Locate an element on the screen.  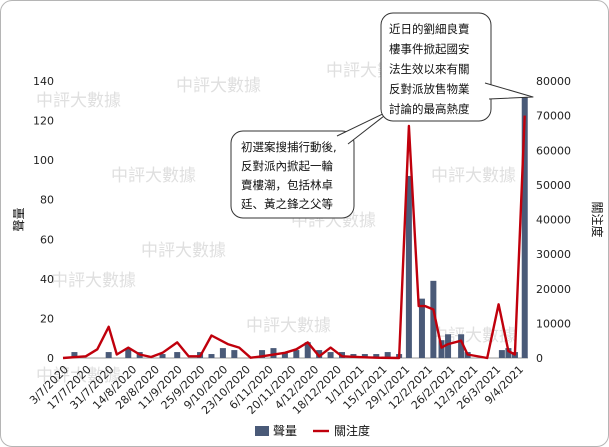
y-right-tick-label: 60000 is located at coordinates (553, 150).